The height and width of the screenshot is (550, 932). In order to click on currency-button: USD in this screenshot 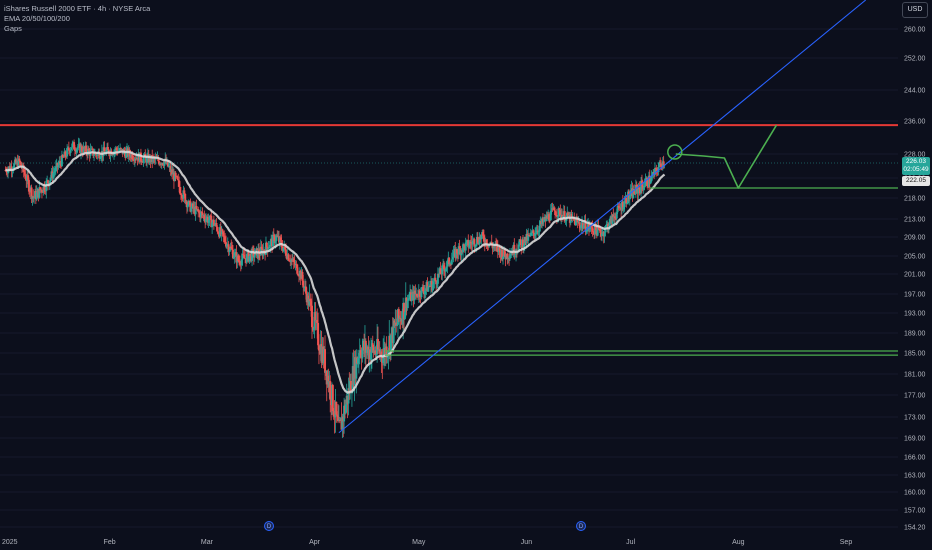, I will do `click(915, 10)`.